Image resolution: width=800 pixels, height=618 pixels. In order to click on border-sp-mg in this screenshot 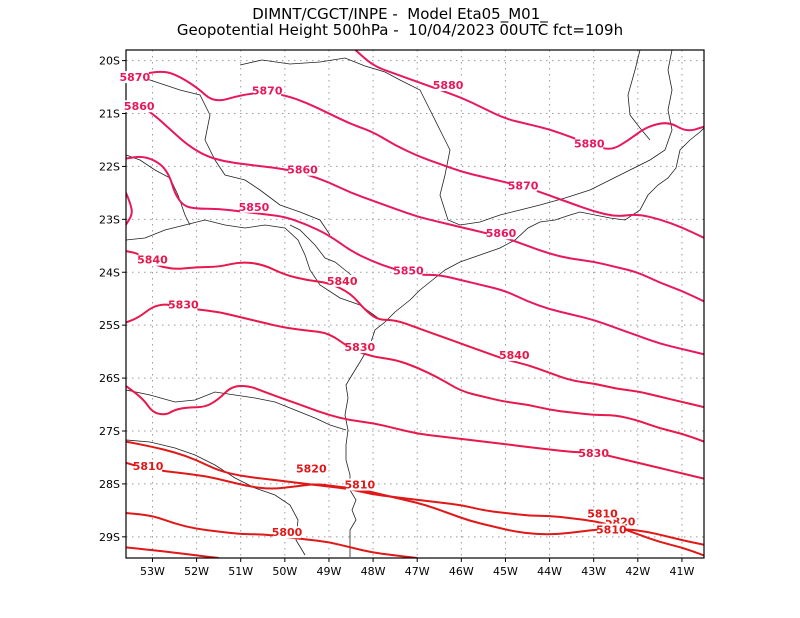, I will do `click(390, 141)`.